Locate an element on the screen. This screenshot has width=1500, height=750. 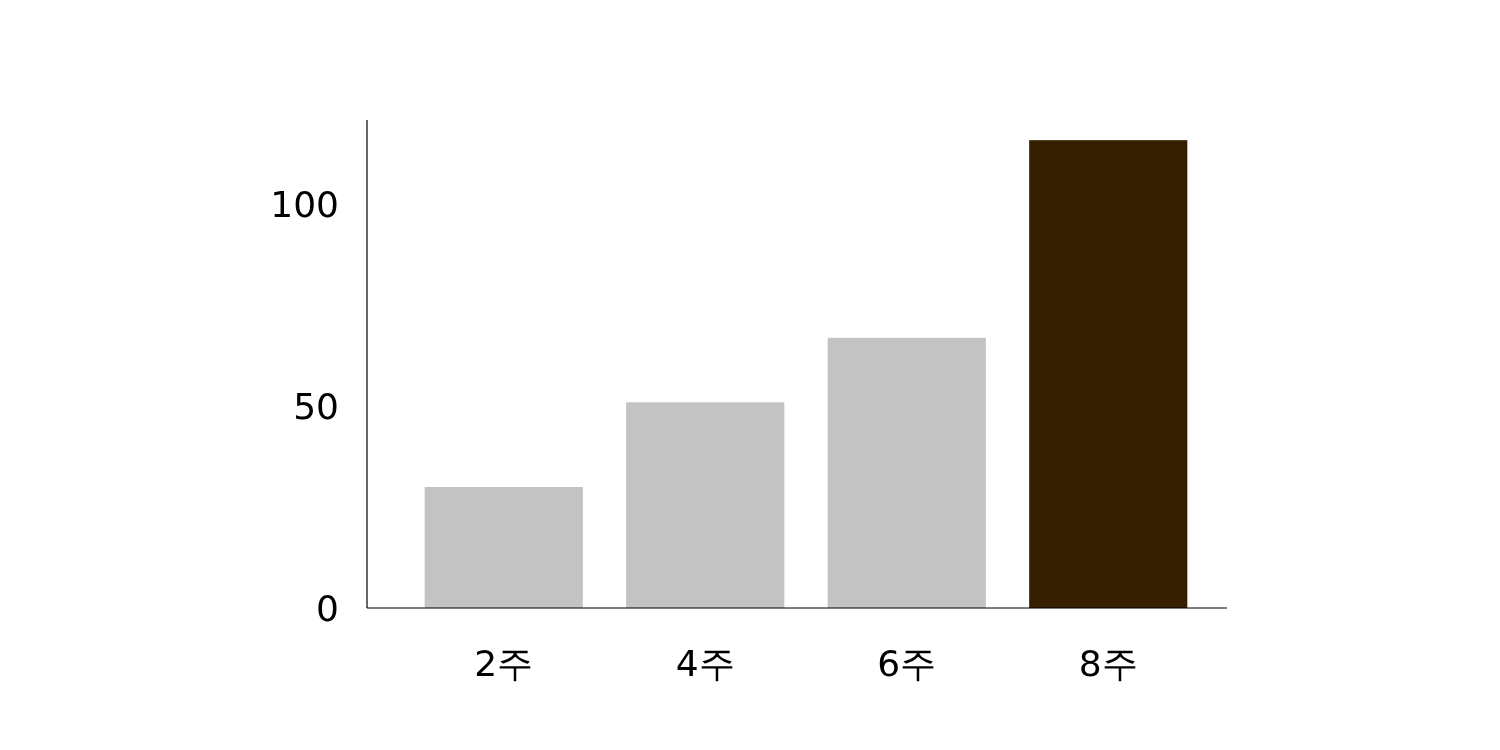
y-tick-label: 100 is located at coordinates (304, 205).